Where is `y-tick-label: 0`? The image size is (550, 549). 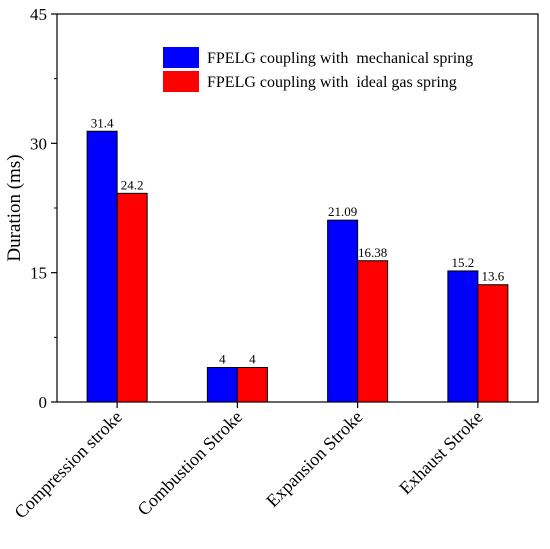
y-tick-label: 0 is located at coordinates (43, 402).